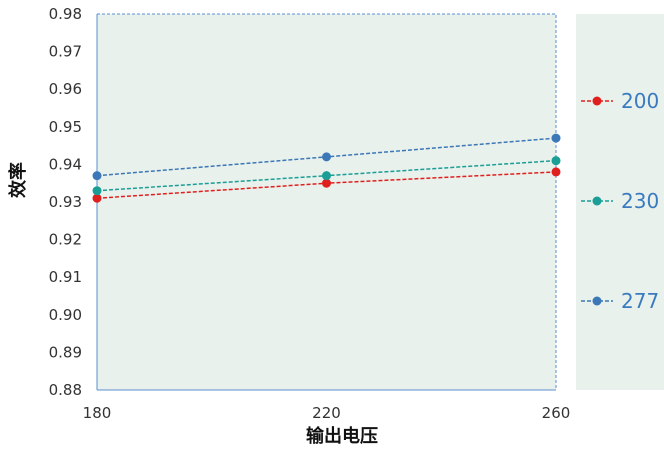 The image size is (664, 458). What do you see at coordinates (97, 413) in the screenshot?
I see `x-tick-label: 180` at bounding box center [97, 413].